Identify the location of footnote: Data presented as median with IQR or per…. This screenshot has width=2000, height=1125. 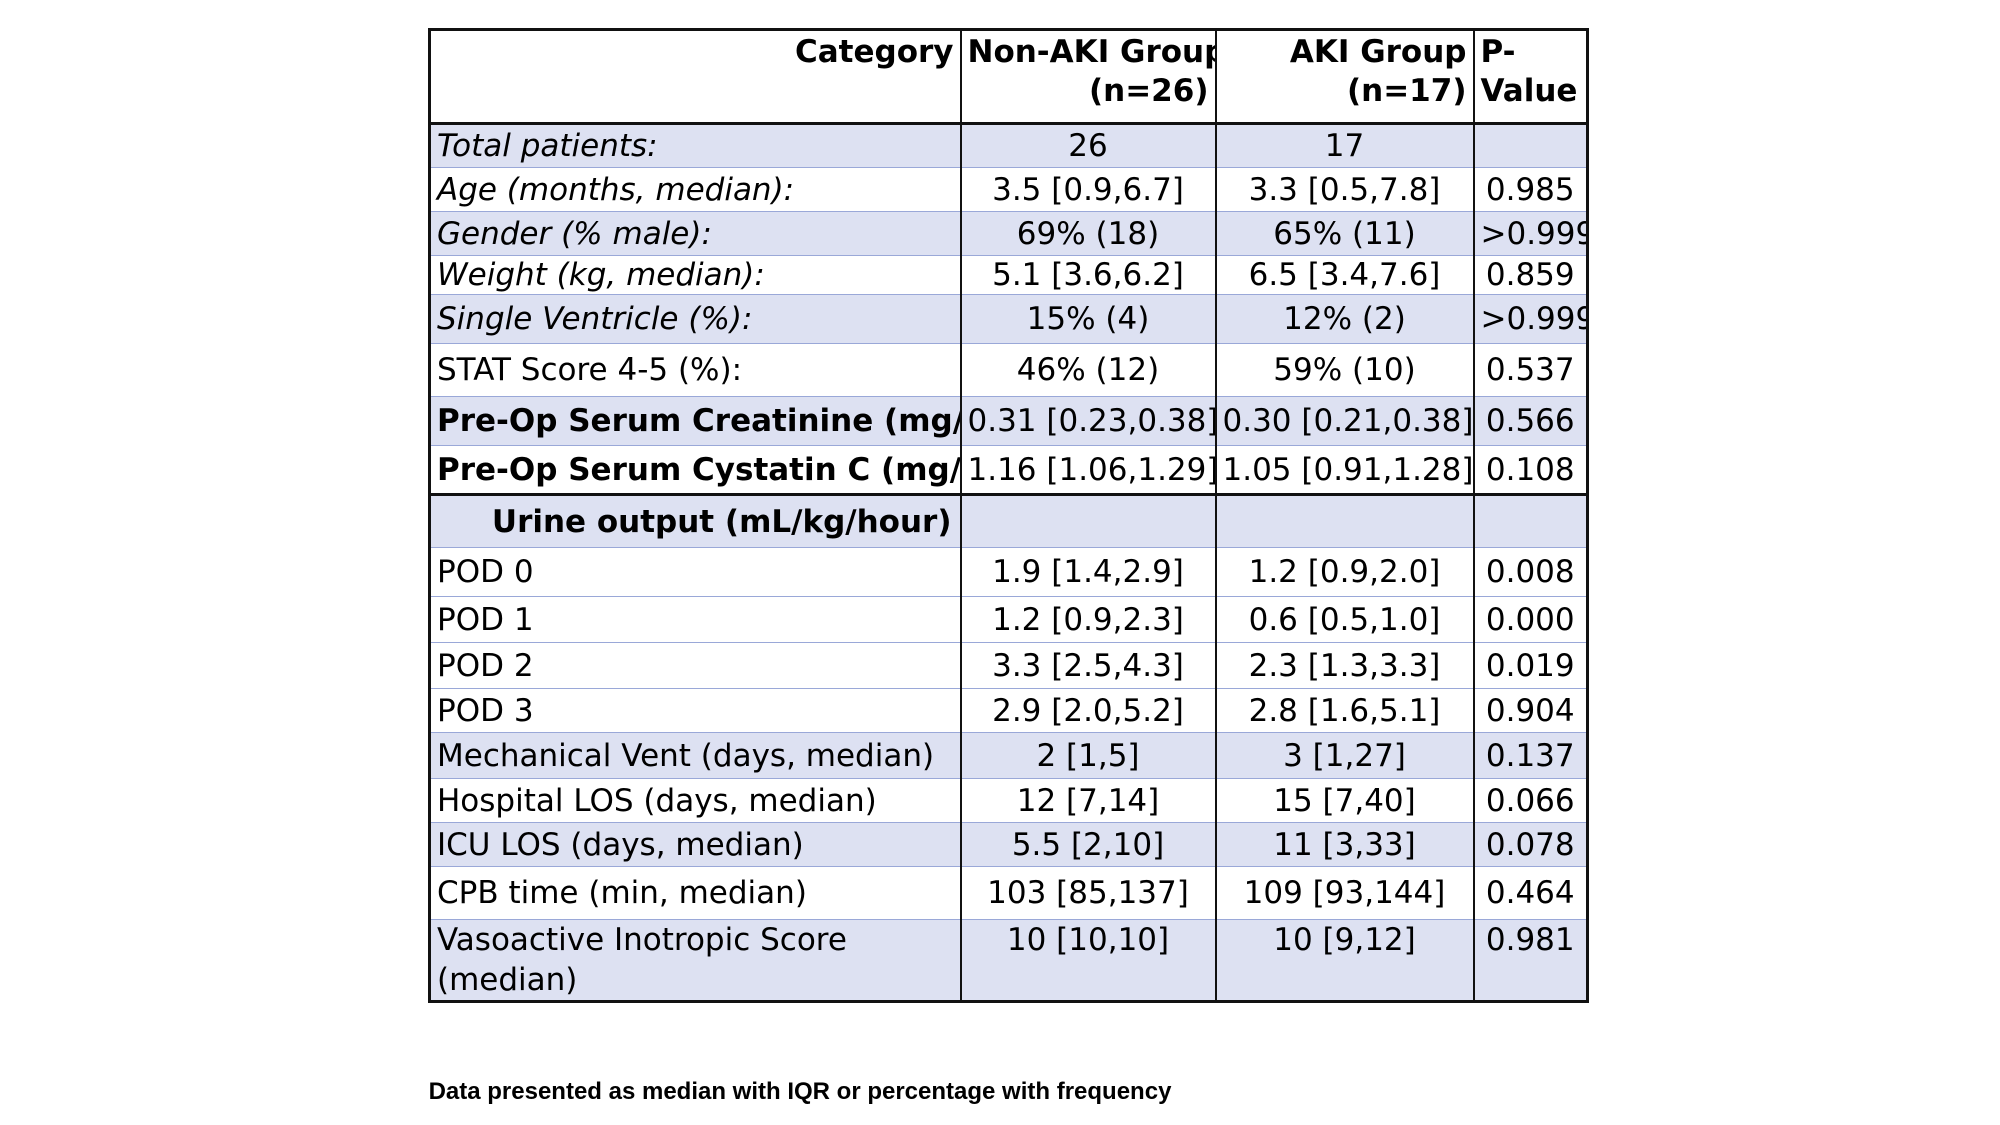
(800, 1091).